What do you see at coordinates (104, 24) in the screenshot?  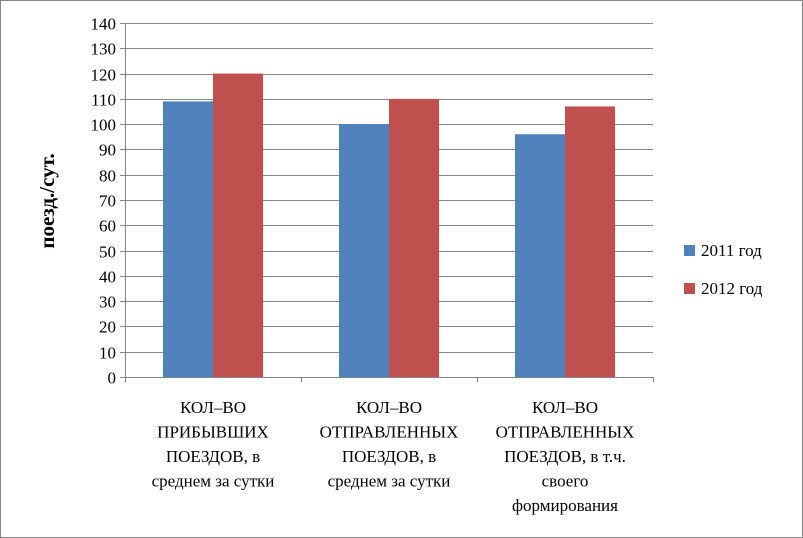 I see `y-tick-label: 140` at bounding box center [104, 24].